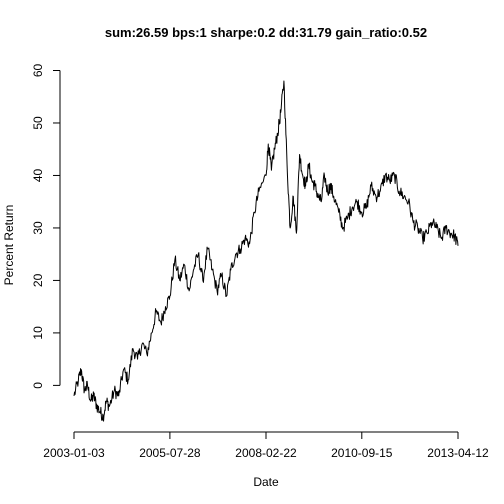  I want to click on x-tick-label: 2008-02-22, so click(266, 453).